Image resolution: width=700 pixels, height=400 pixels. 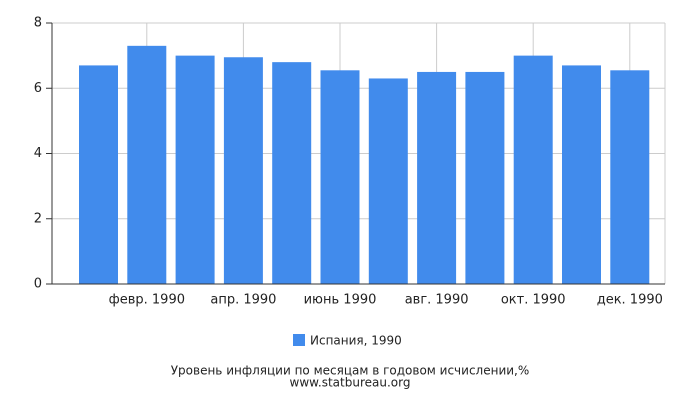 What do you see at coordinates (38, 284) in the screenshot?
I see `y-tick-label: 0` at bounding box center [38, 284].